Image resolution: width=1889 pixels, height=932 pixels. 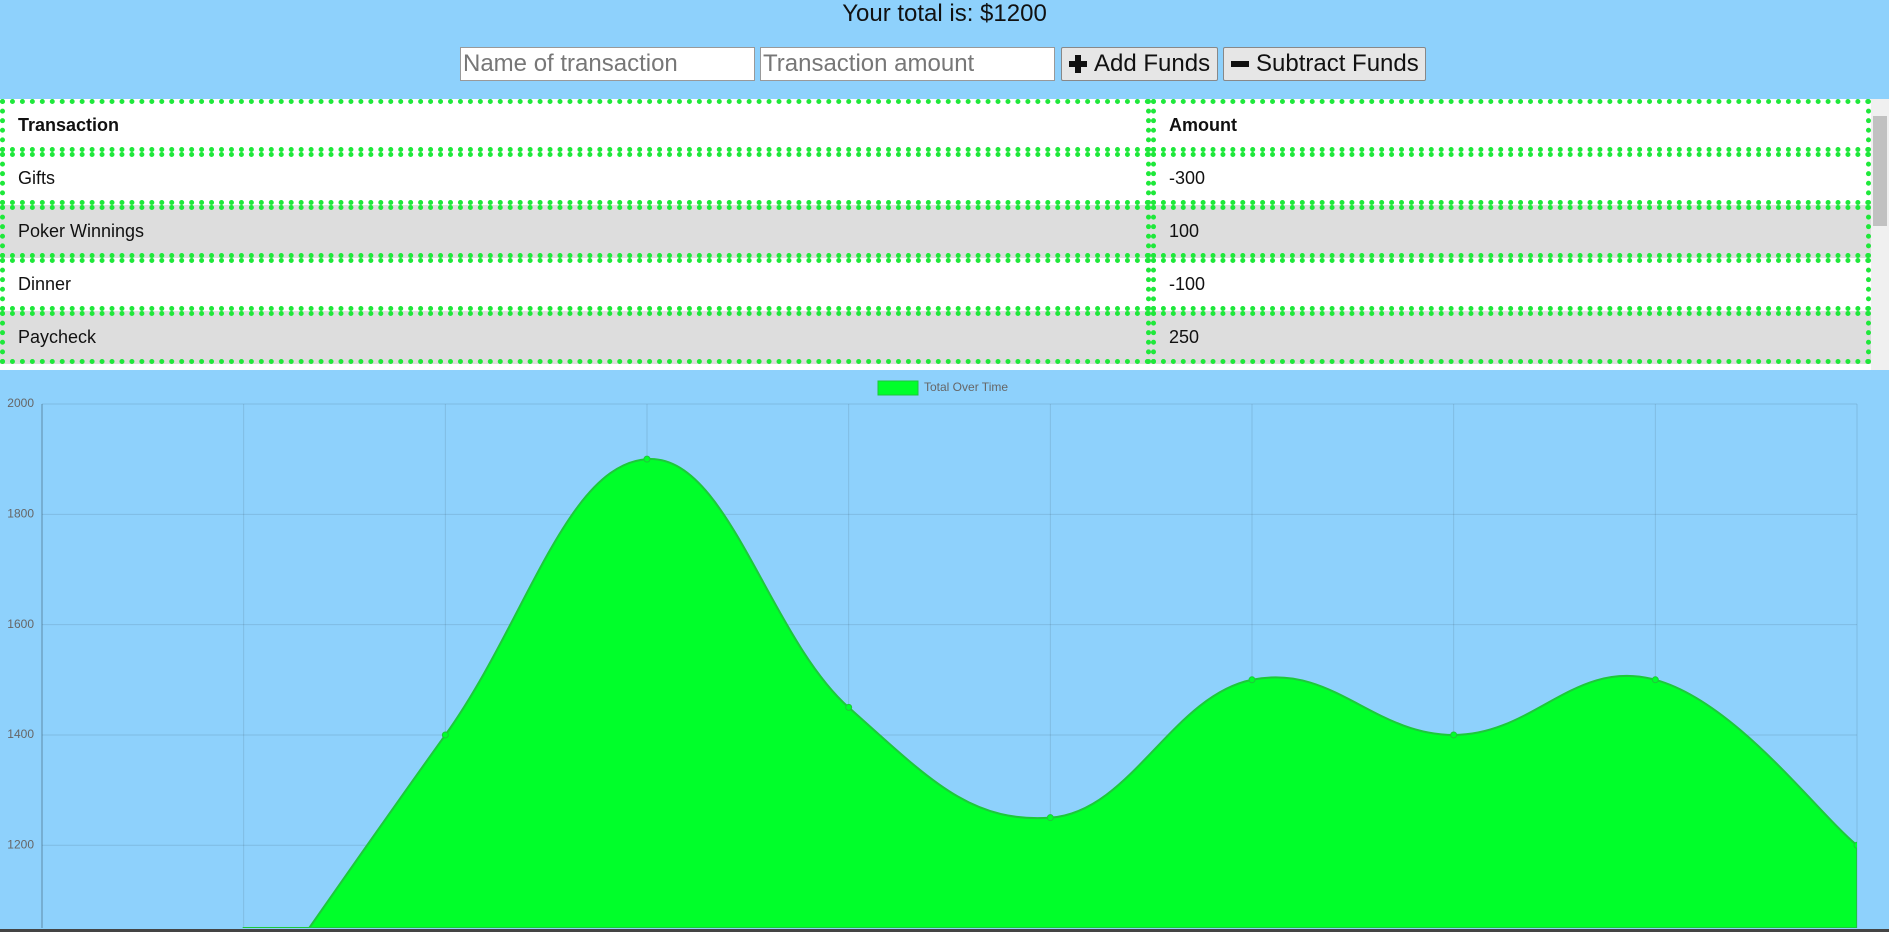 I want to click on table-cell: -300, so click(x=1511, y=178).